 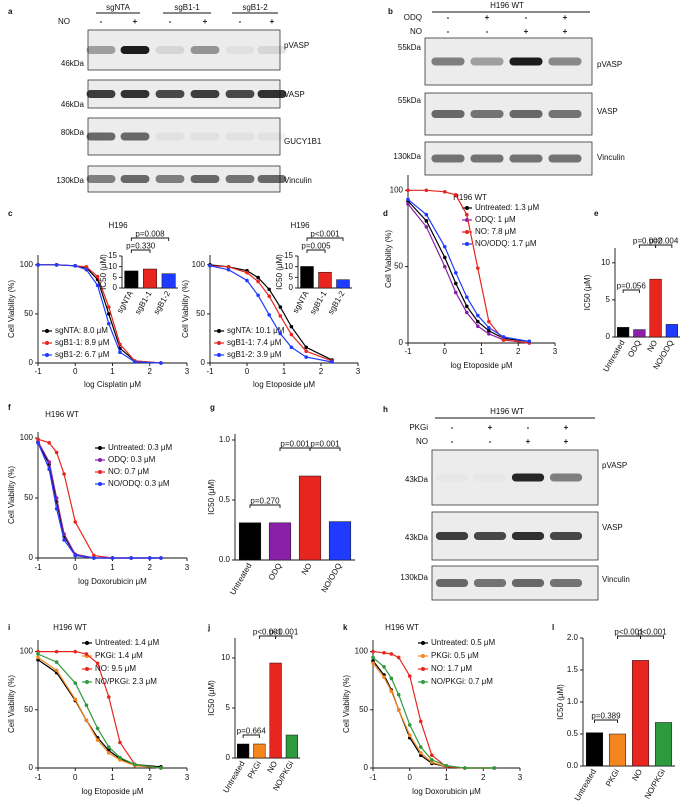 I want to click on y-tick-label: 0.5, so click(x=573, y=733).